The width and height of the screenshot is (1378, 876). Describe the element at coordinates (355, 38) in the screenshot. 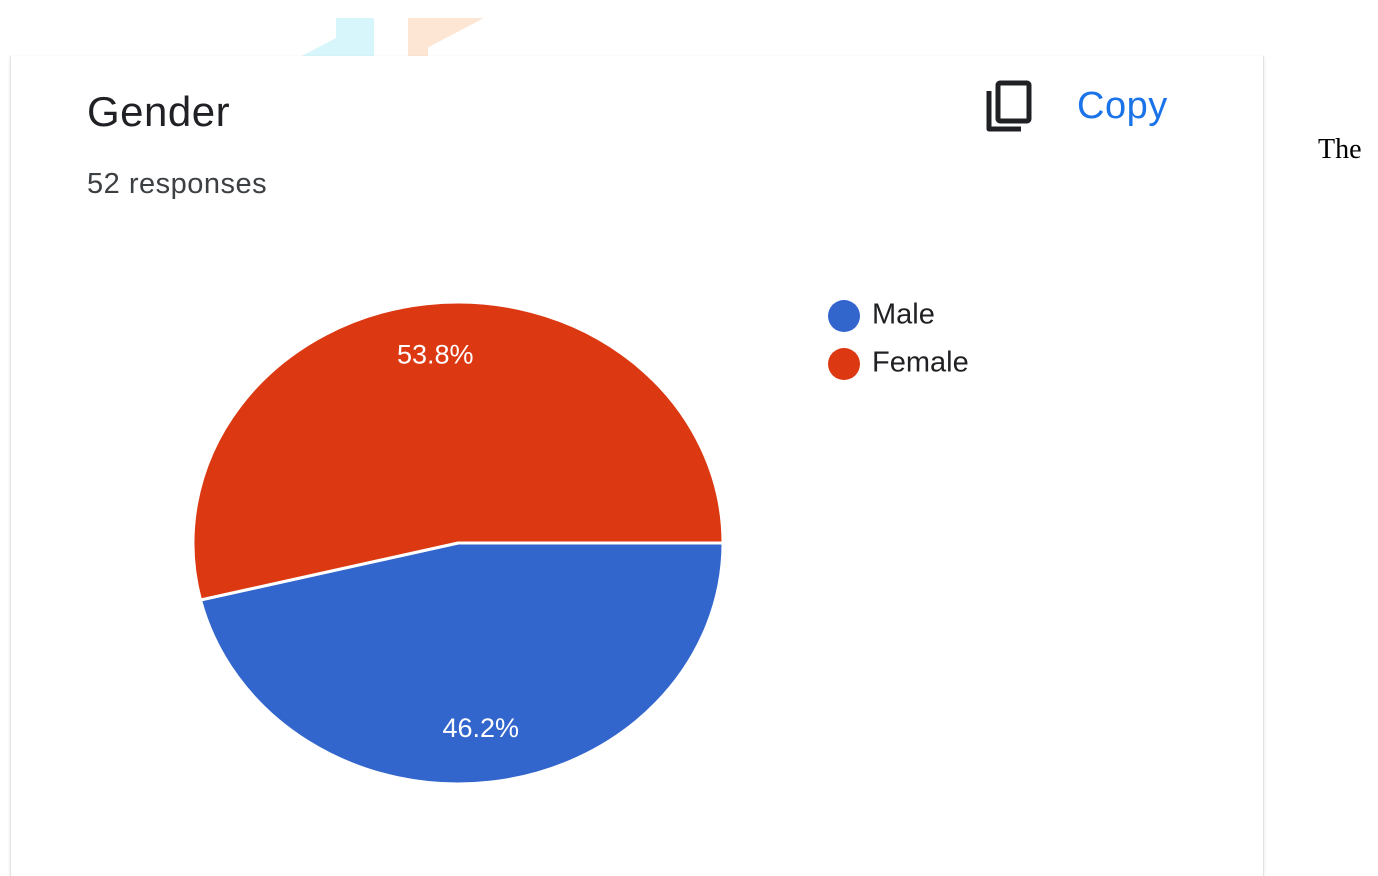

I see `decorative-shape-cyan-block` at that location.